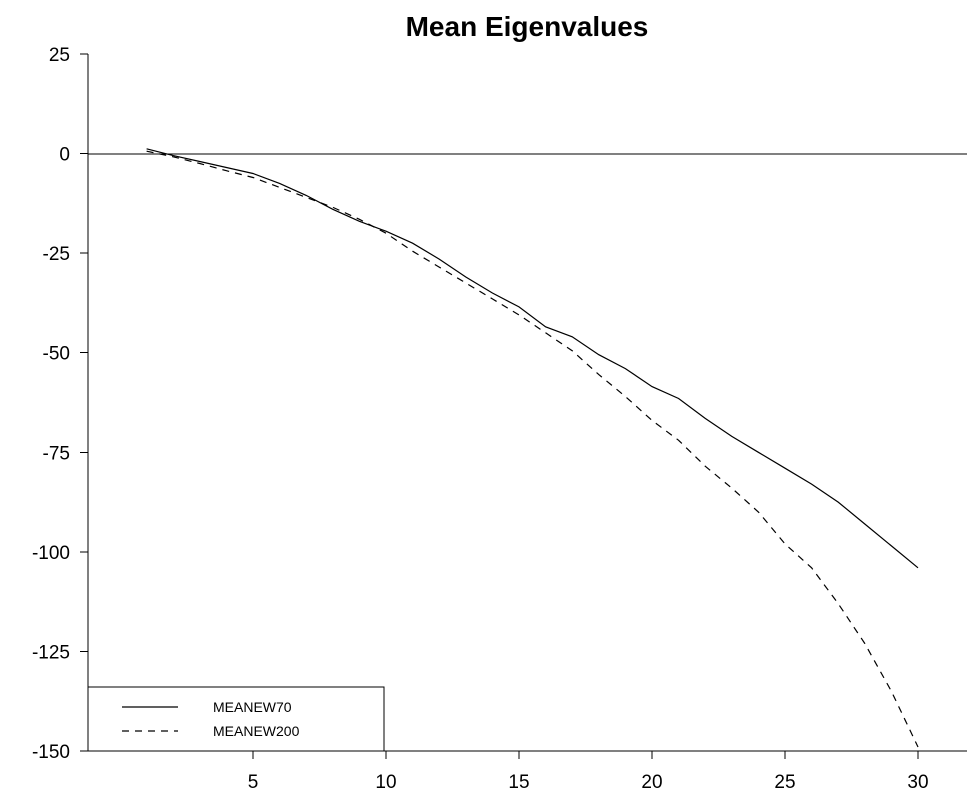 This screenshot has width=967, height=794. What do you see at coordinates (256, 731) in the screenshot?
I see `legend-label-meanew200: MEANEW200` at bounding box center [256, 731].